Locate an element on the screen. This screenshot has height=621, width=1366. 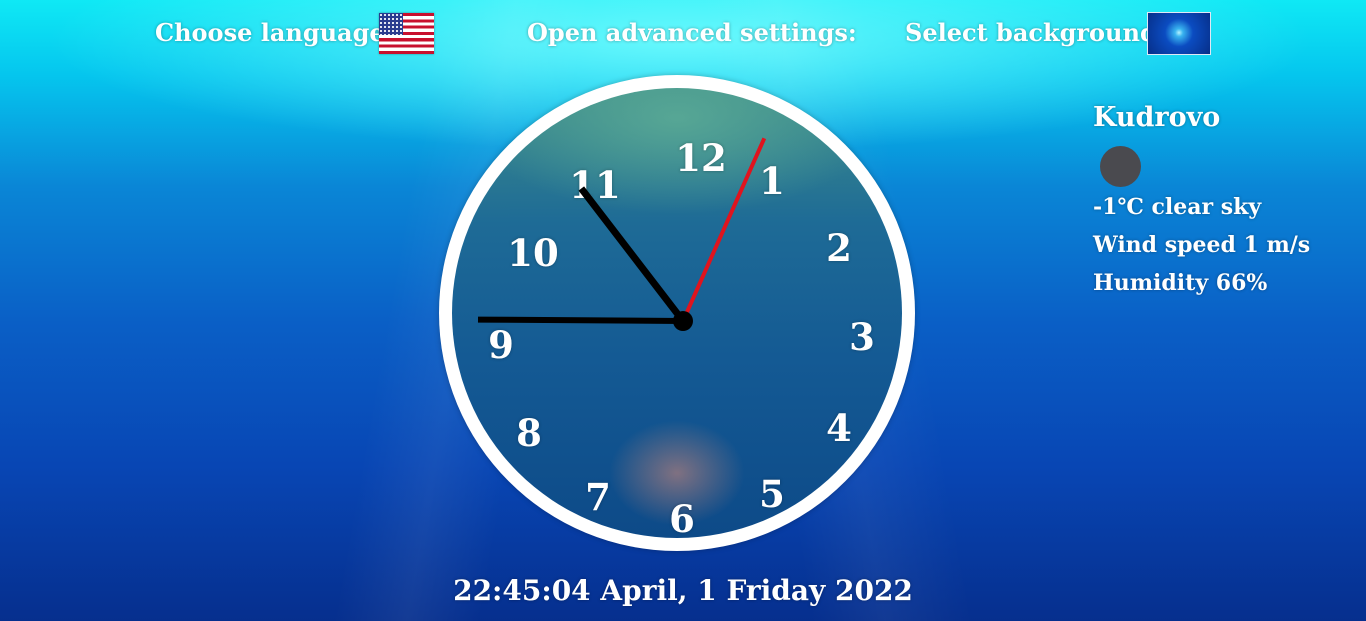
open-advanced-settings-button: Open advanced settings: is located at coordinates (692, 32).